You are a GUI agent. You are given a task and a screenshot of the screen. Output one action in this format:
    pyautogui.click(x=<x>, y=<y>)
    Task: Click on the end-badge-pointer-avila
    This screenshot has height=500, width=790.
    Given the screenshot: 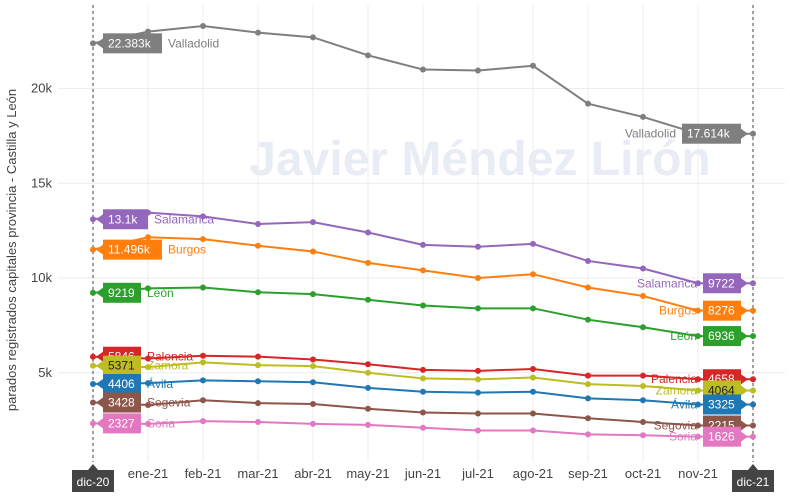 What is the action you would take?
    pyautogui.click(x=744, y=404)
    